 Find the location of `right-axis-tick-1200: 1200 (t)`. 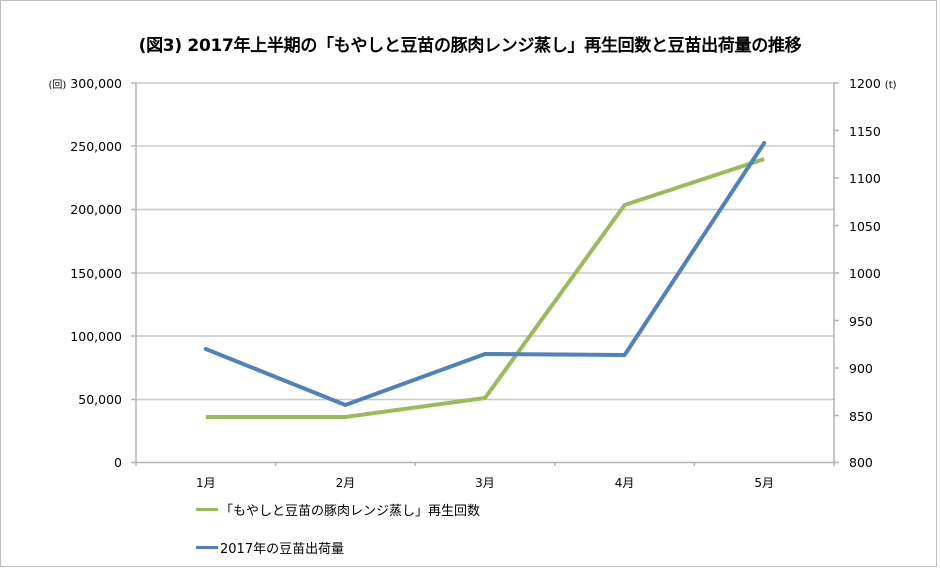

right-axis-tick-1200: 1200 (t) is located at coordinates (873, 83).